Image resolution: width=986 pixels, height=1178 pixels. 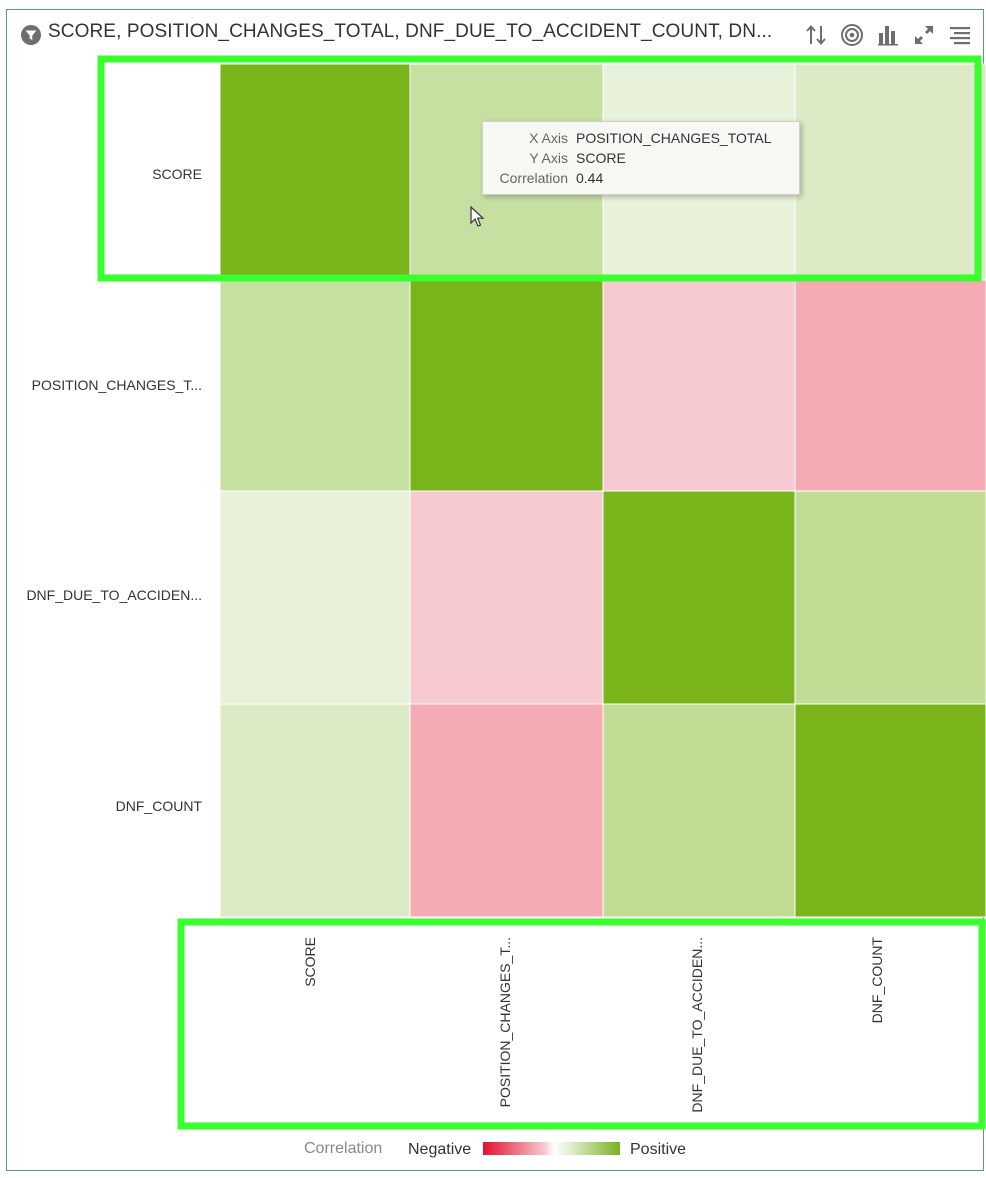 I want to click on row-label: DNF_COUNT, so click(x=159, y=806).